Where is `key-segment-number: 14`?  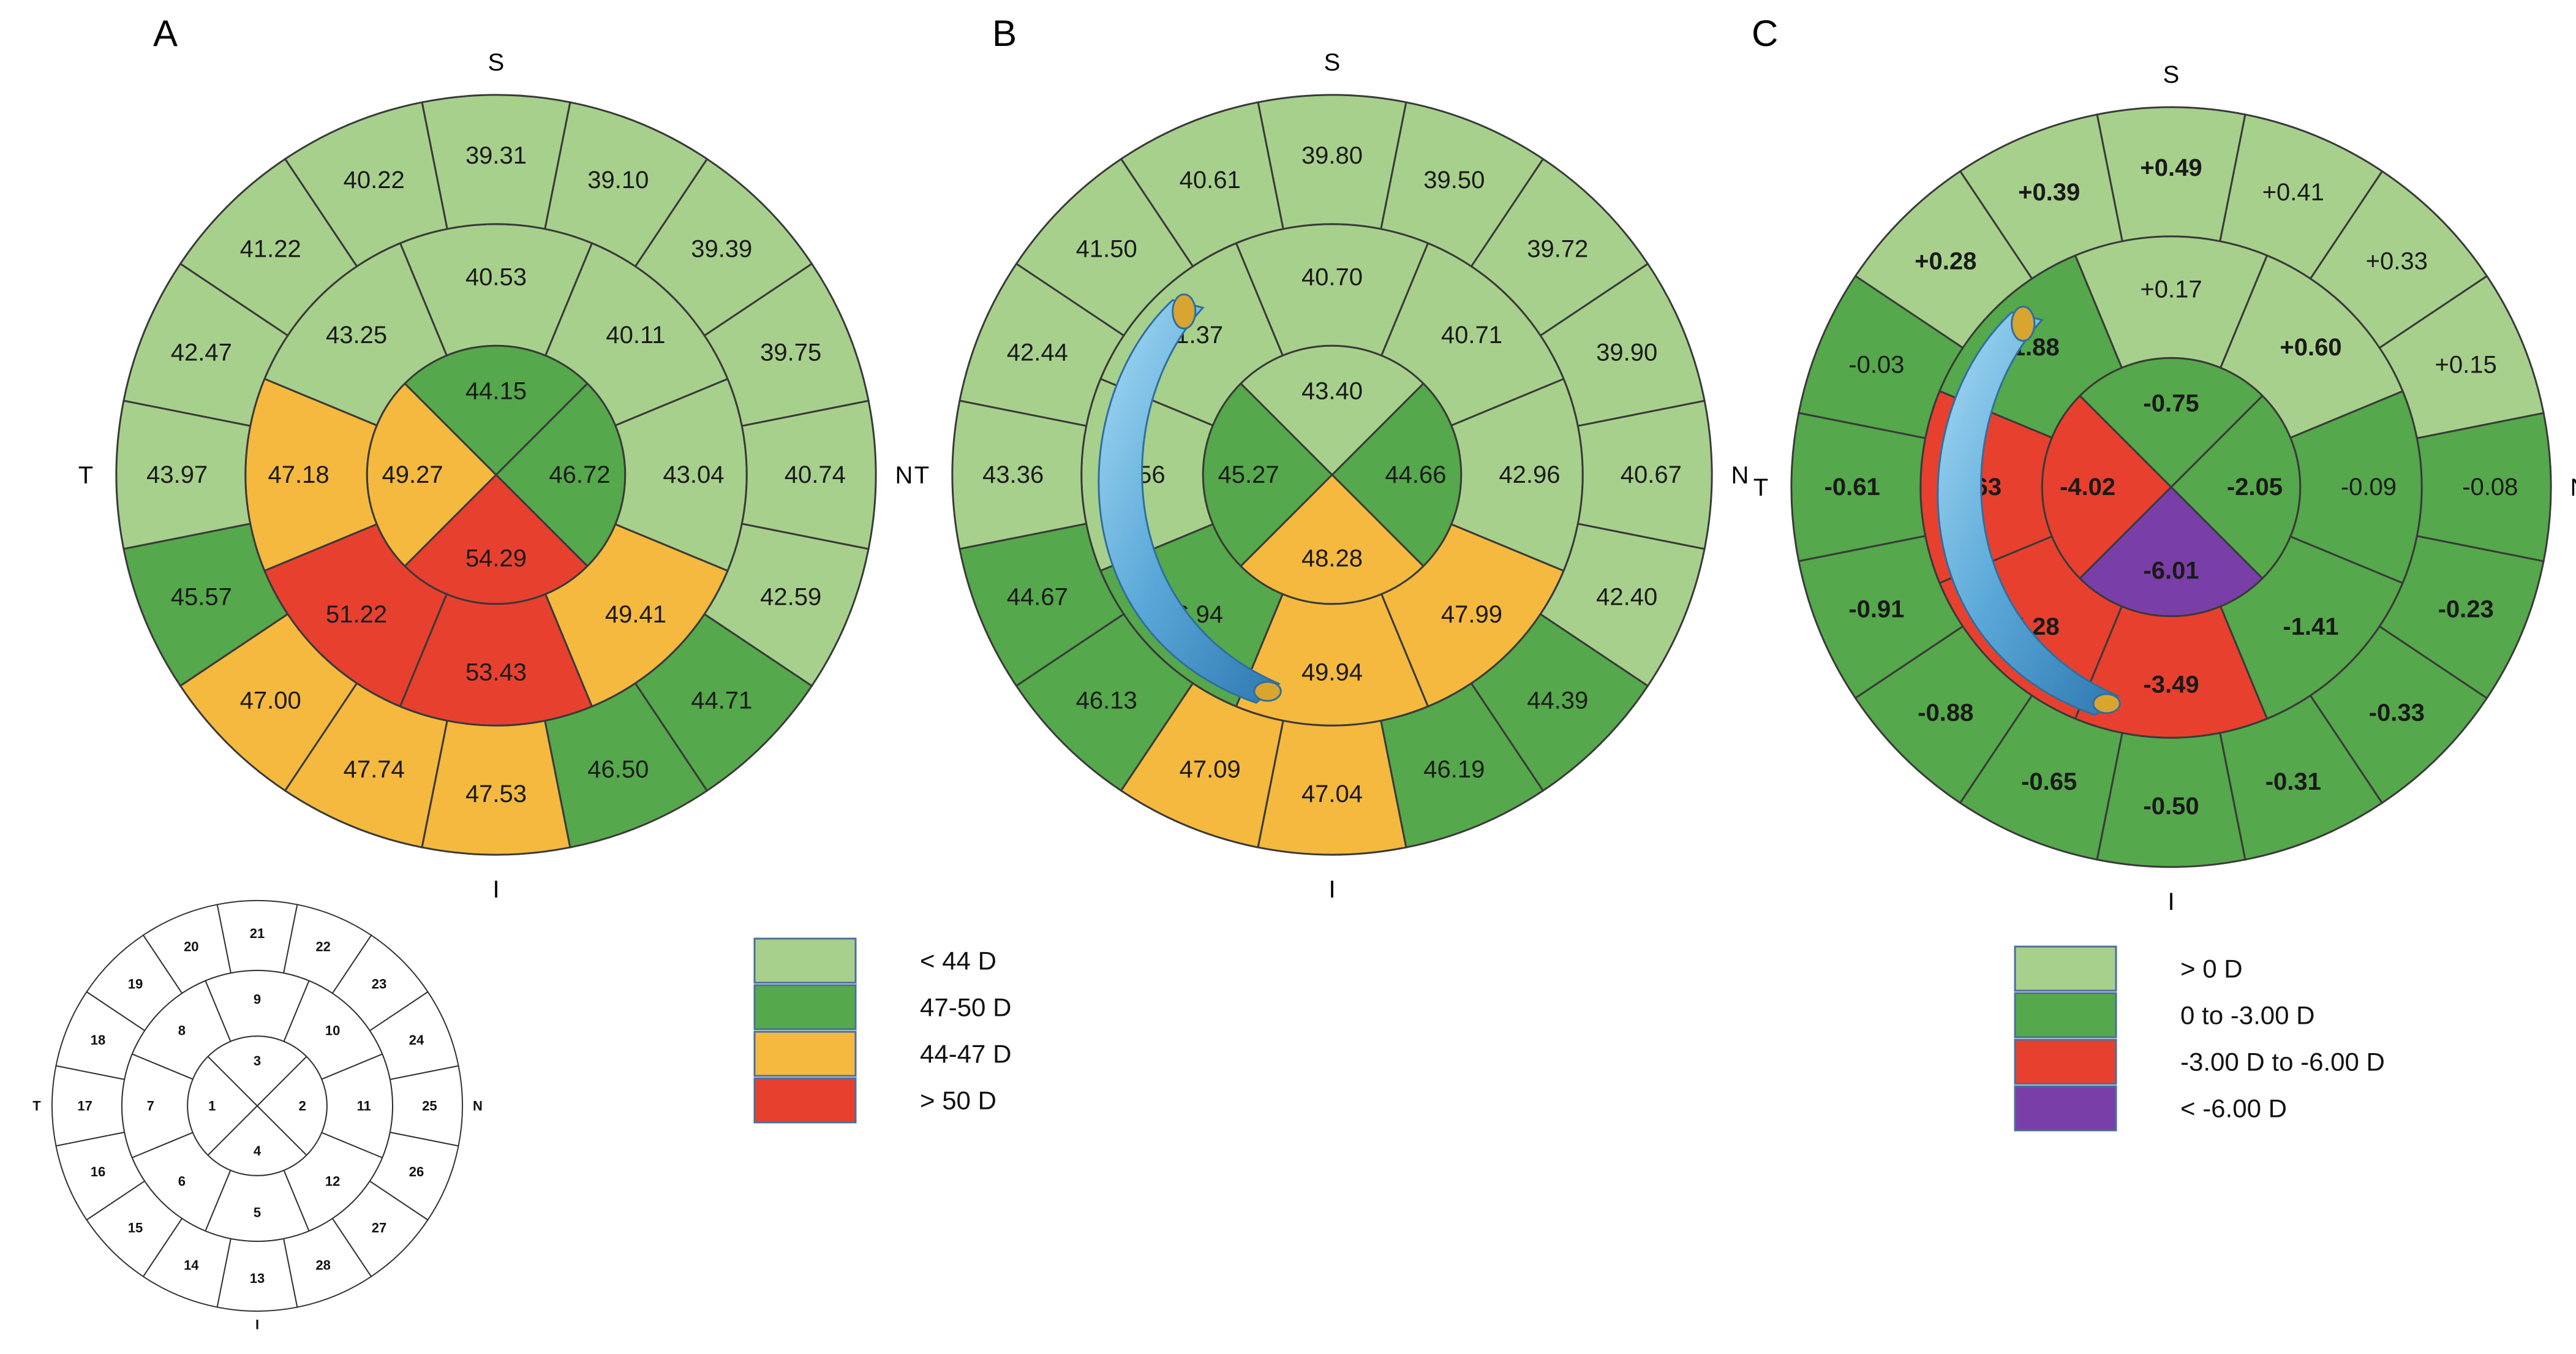 key-segment-number: 14 is located at coordinates (191, 1265).